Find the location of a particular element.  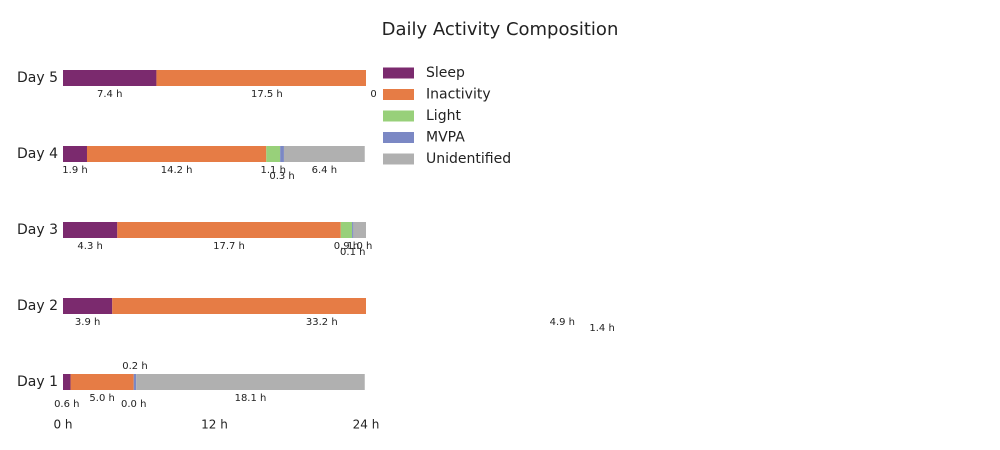

value-label: 7.4 h is located at coordinates (109, 94).